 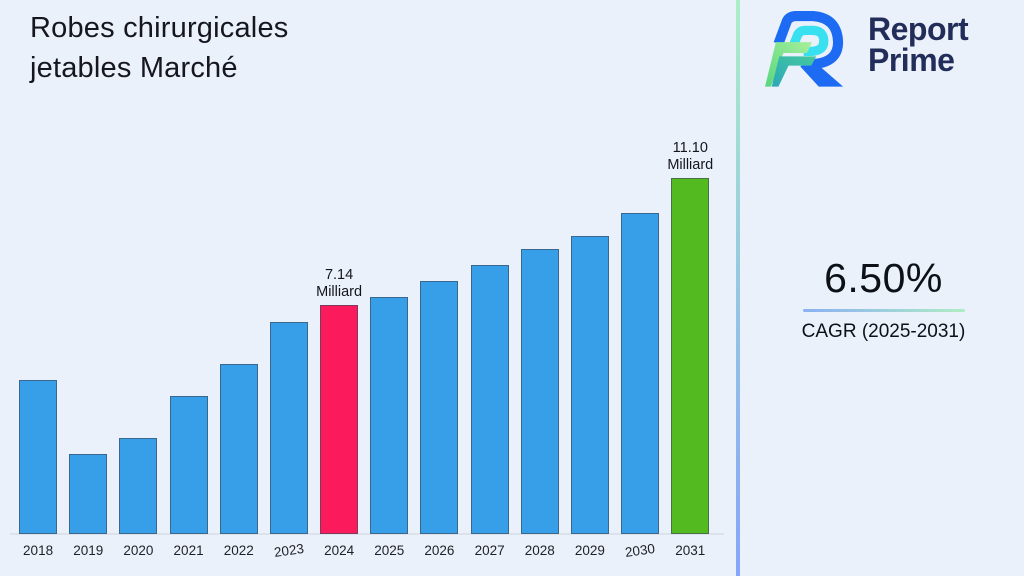 I want to click on cagr-value: 6.50%, so click(x=883, y=278).